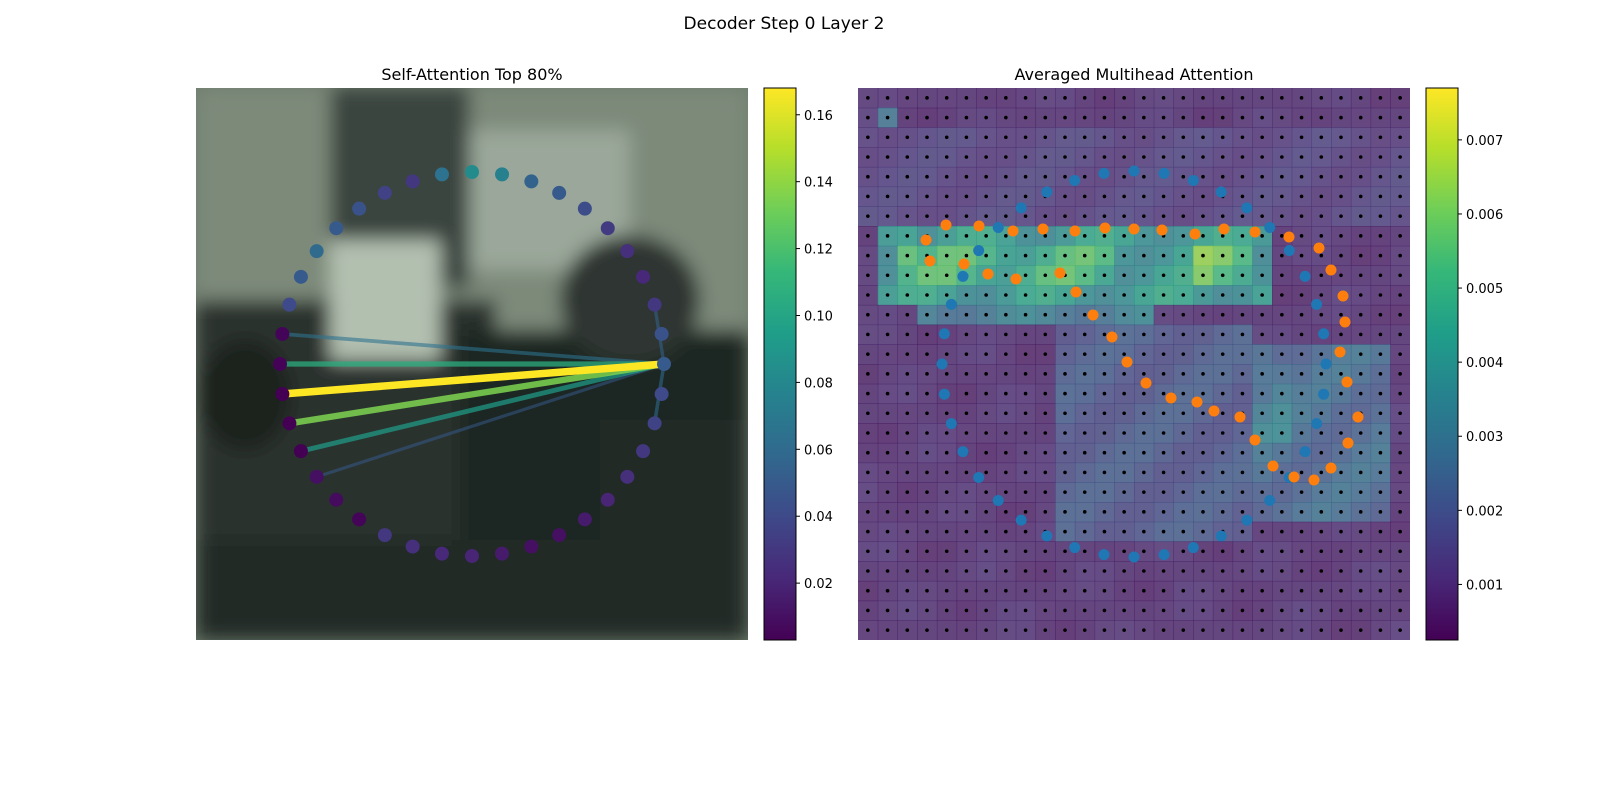  I want to click on colorbar-tick-label: 0.06, so click(818, 450).